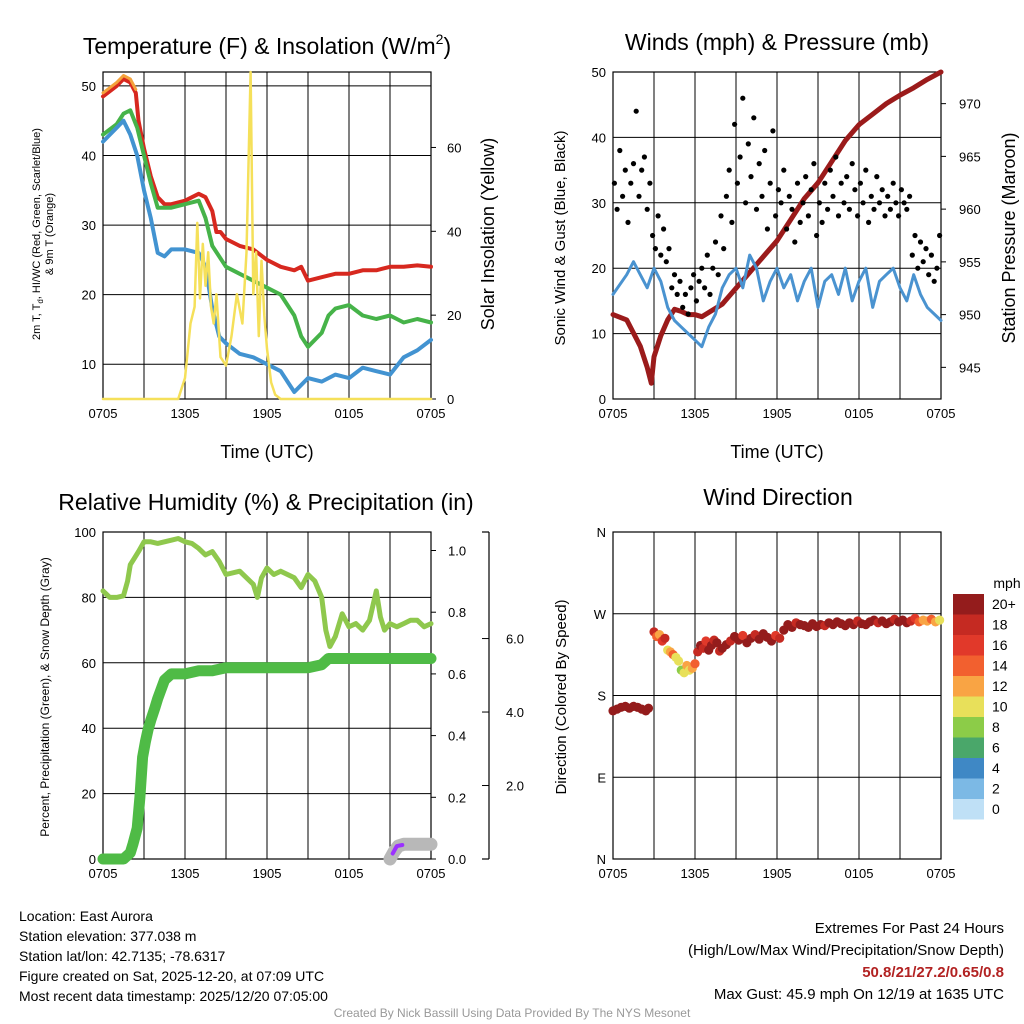 This screenshot has width=1024, height=1024. What do you see at coordinates (454, 147) in the screenshot?
I see `insolation-y2-tick-label: 60` at bounding box center [454, 147].